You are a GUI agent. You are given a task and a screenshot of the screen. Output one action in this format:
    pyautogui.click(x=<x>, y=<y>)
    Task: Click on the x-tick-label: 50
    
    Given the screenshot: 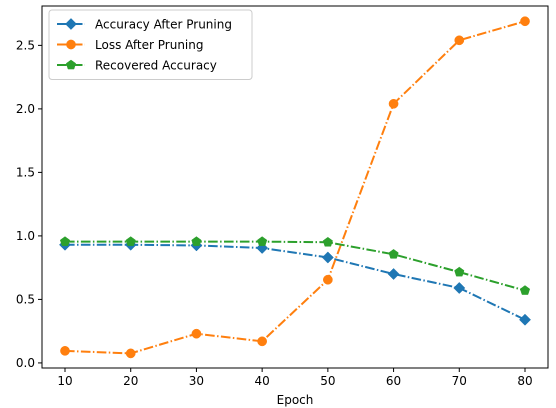 What is the action you would take?
    pyautogui.click(x=327, y=381)
    